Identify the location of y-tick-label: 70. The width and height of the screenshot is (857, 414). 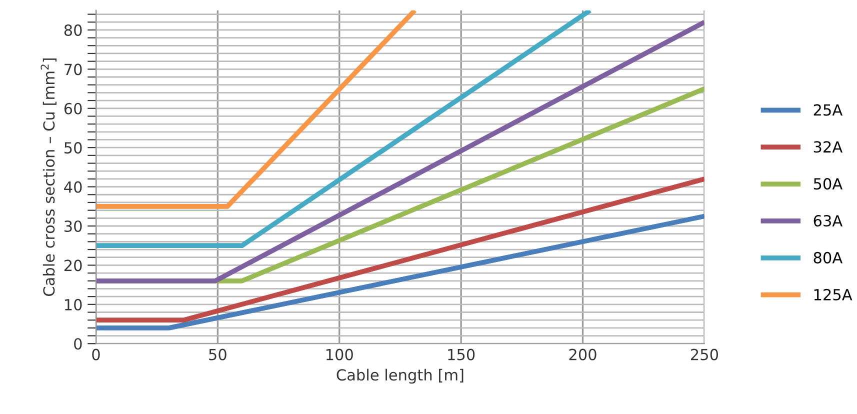
(73, 70).